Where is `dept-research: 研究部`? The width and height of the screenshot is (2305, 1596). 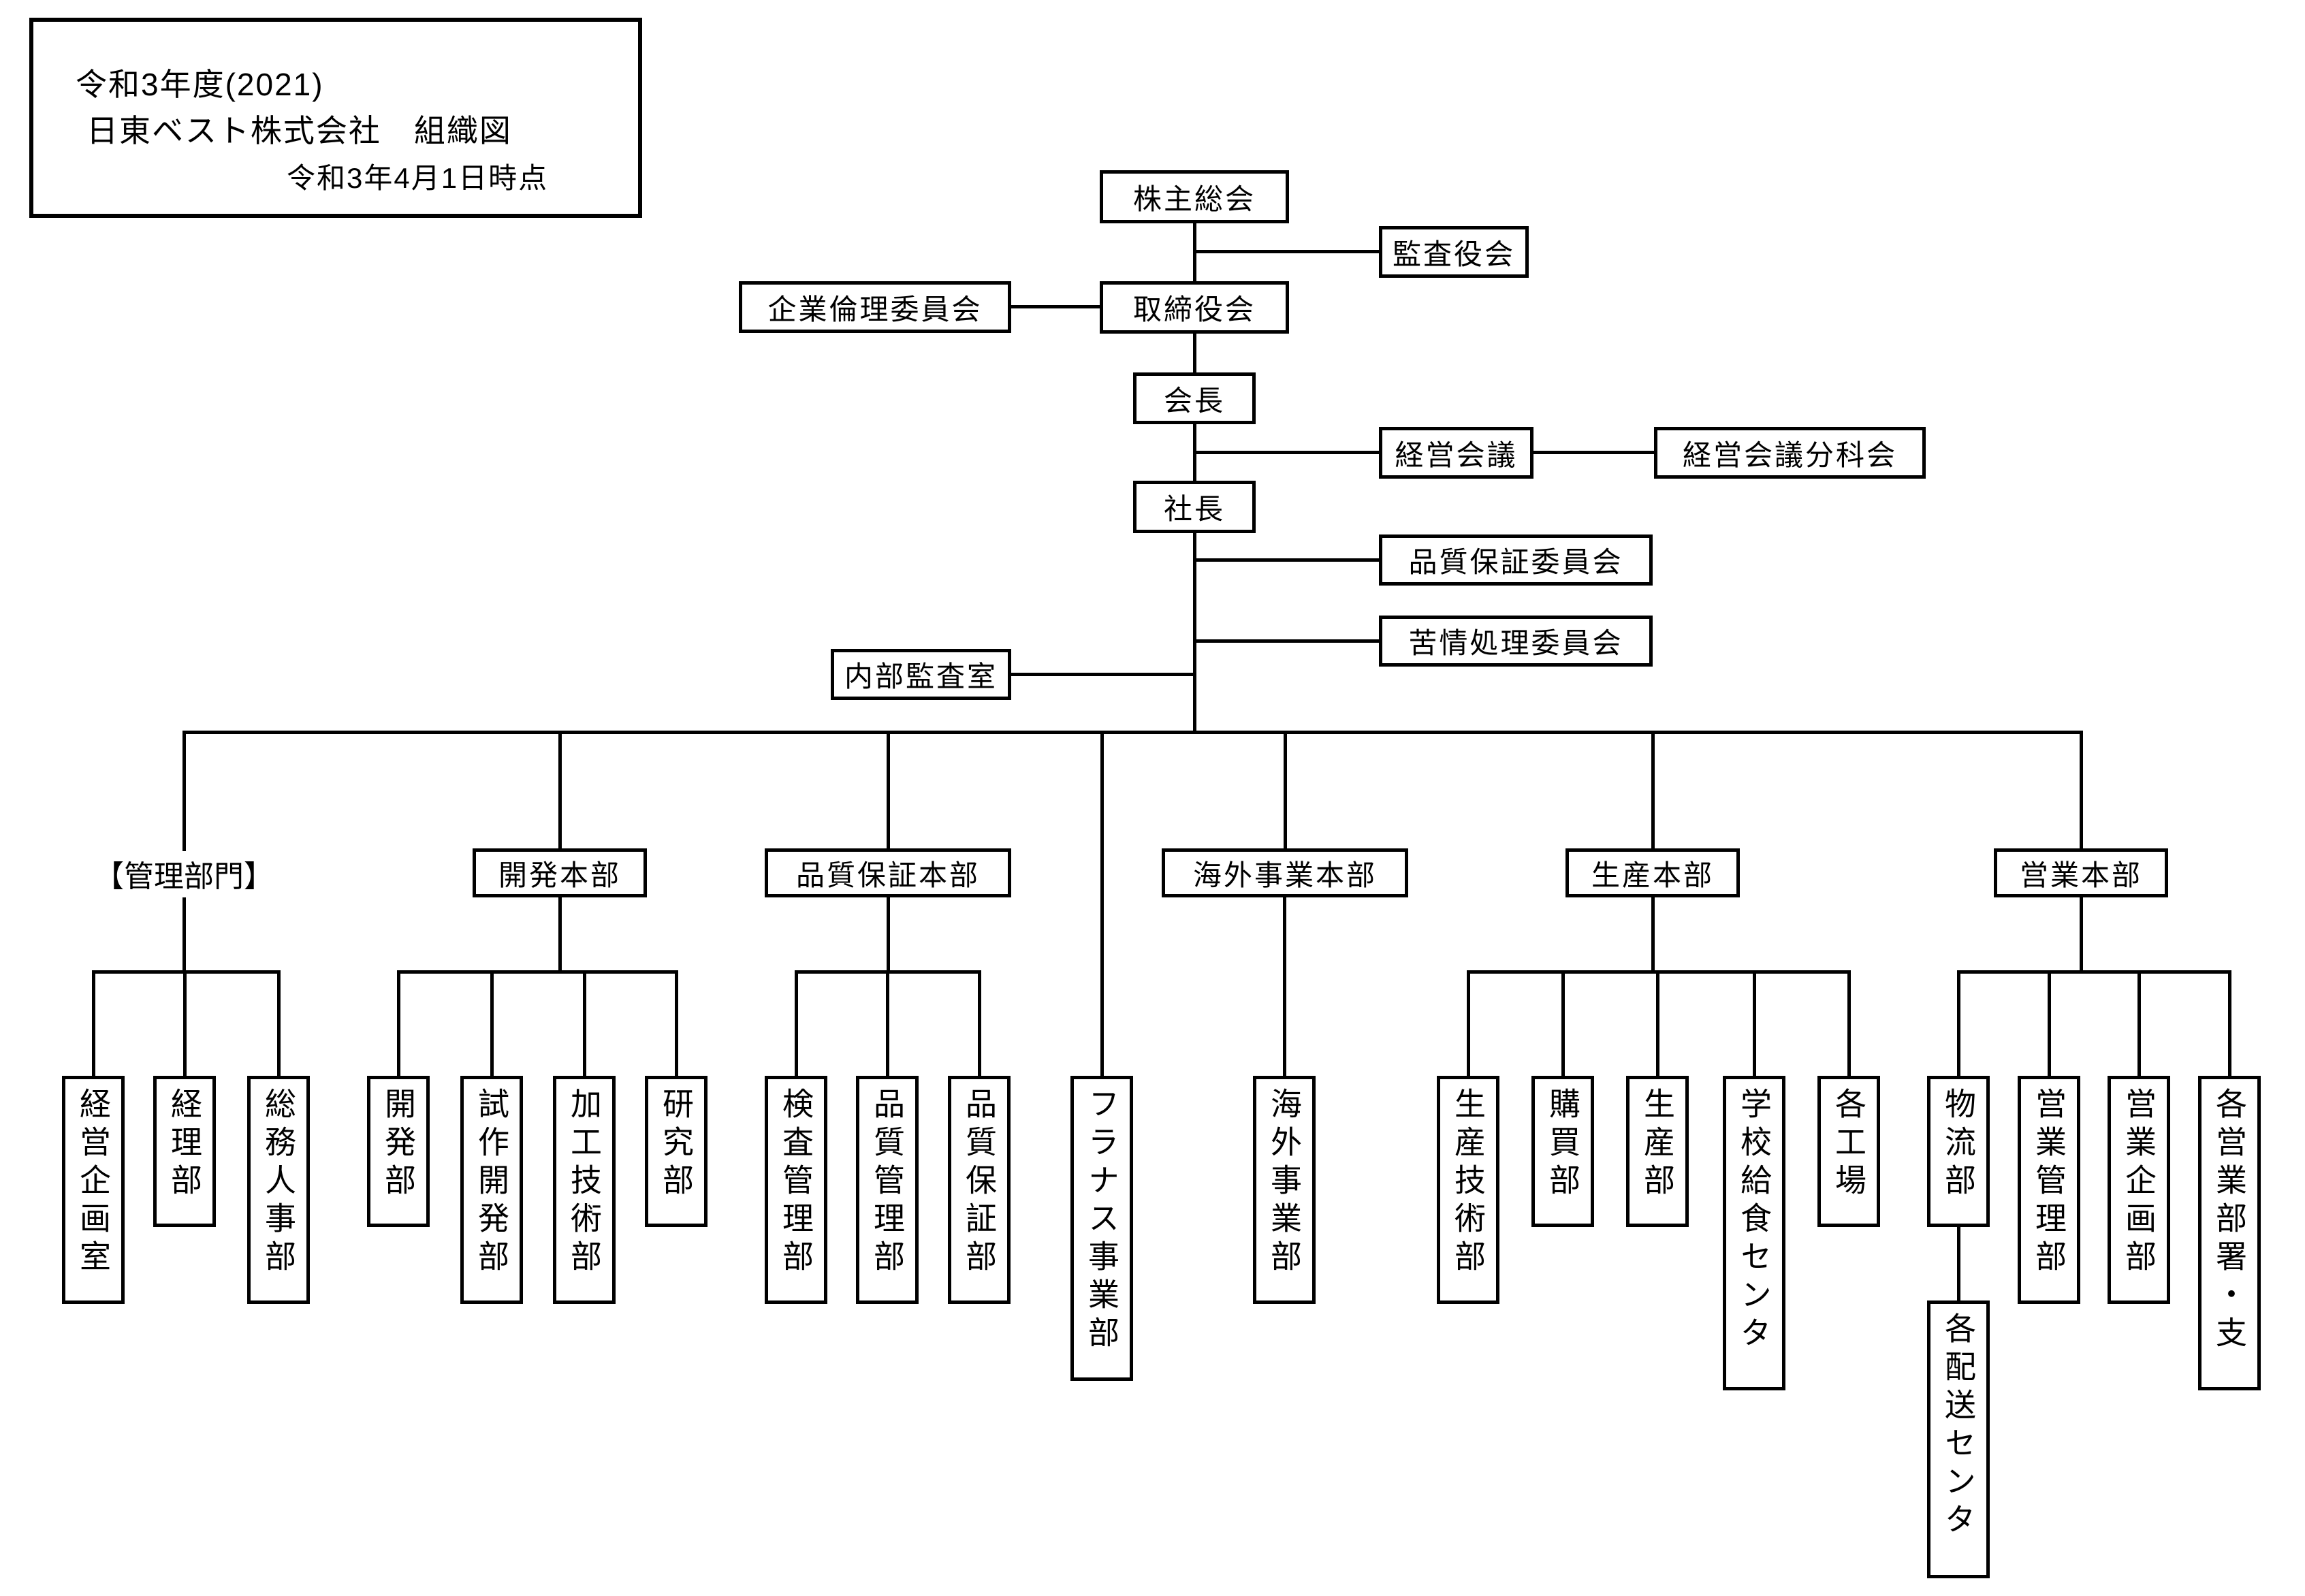 dept-research: 研究部 is located at coordinates (676, 1151).